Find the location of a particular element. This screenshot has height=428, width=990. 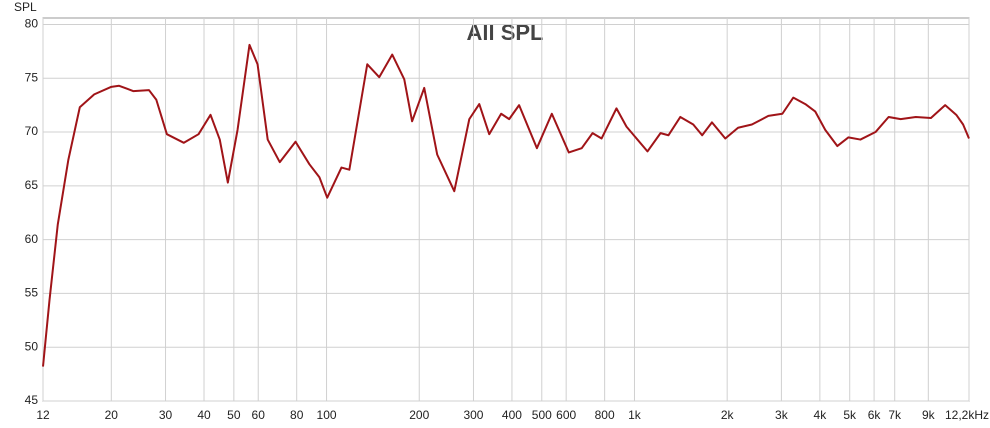

x-tick-label: 20 is located at coordinates (112, 415).